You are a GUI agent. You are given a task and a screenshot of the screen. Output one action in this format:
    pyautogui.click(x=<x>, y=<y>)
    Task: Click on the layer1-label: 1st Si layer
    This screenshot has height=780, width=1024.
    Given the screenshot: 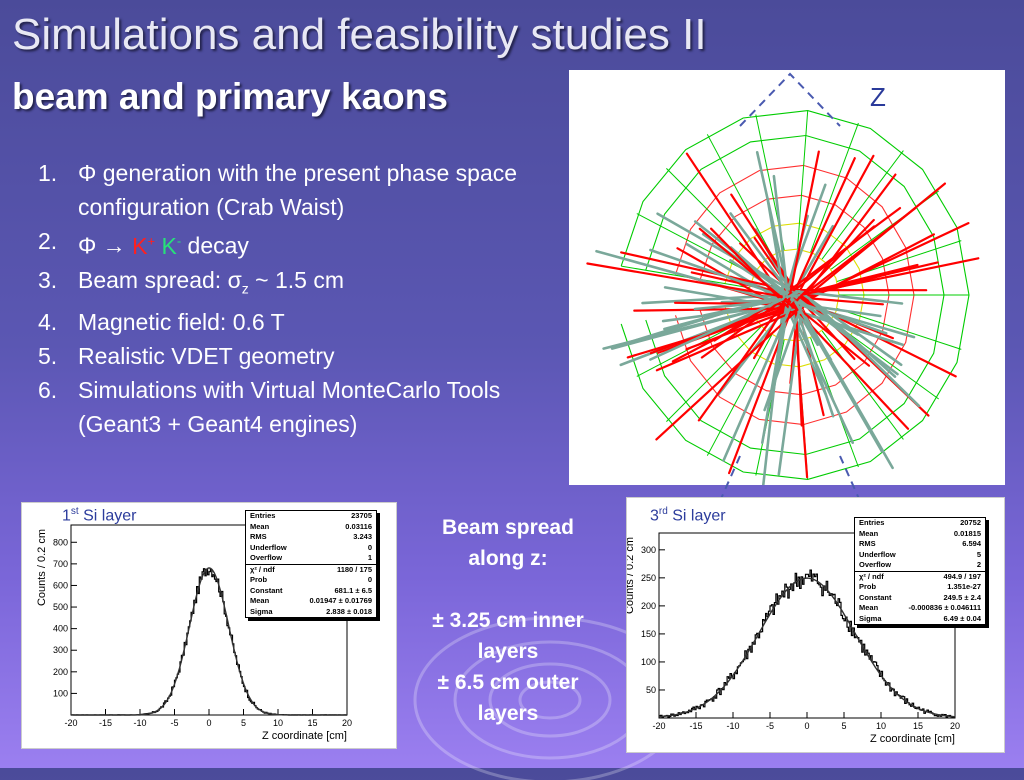 What is the action you would take?
    pyautogui.click(x=99, y=515)
    